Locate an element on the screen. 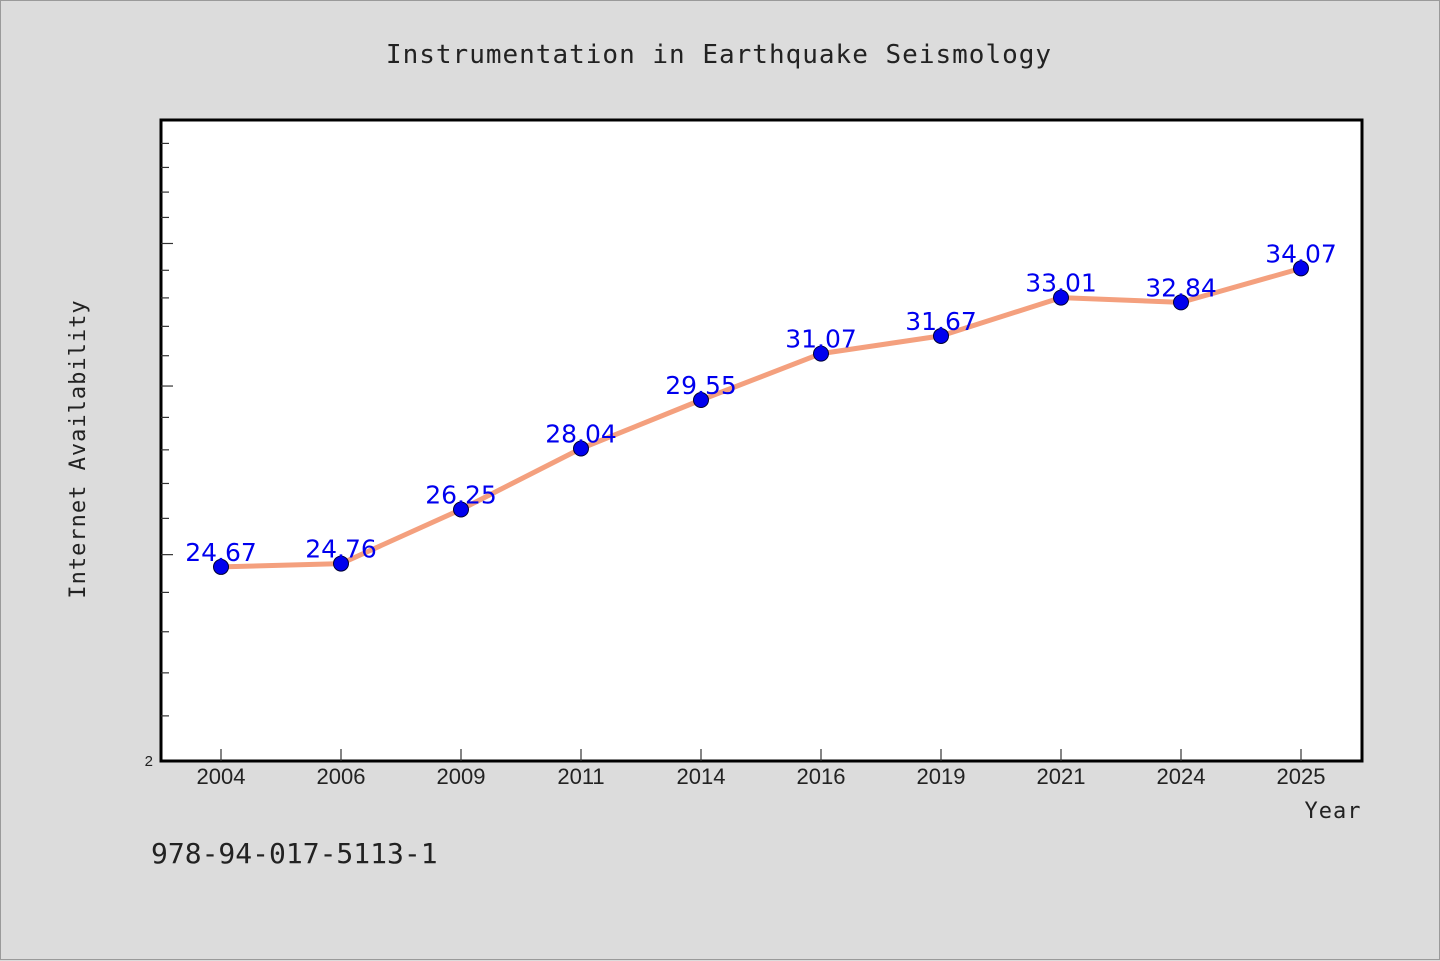 The height and width of the screenshot is (961, 1440). data-label: 31.67 is located at coordinates (941, 321).